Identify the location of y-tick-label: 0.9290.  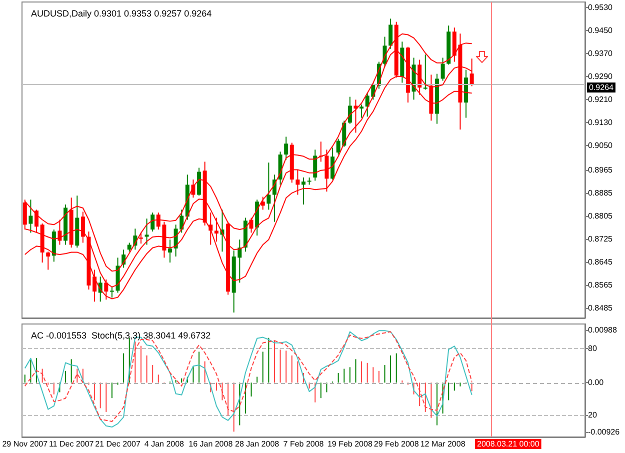
(601, 77).